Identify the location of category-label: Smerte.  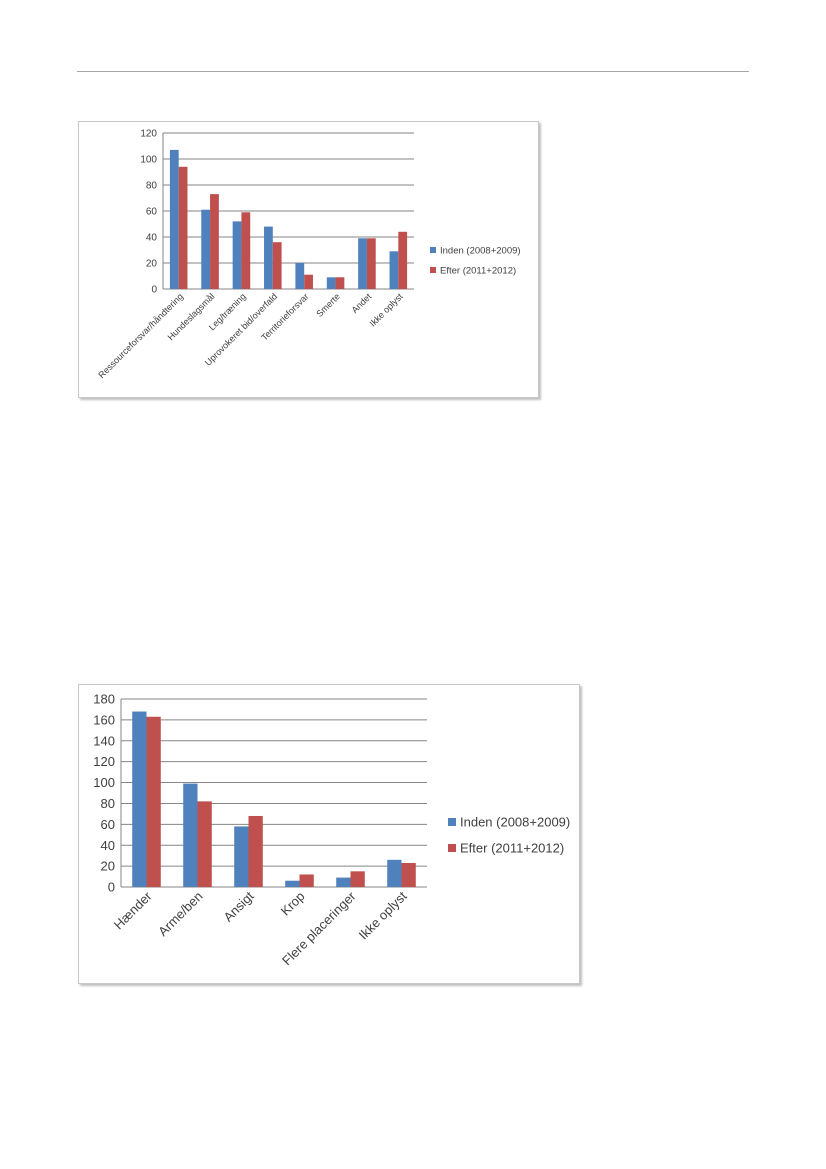
(328, 305).